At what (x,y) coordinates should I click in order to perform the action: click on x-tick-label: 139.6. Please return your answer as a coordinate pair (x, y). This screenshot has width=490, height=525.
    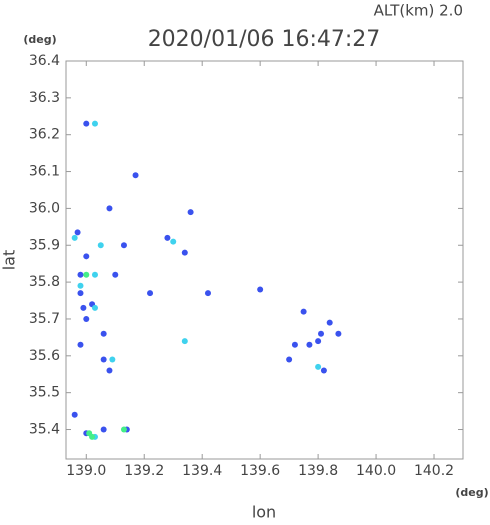
    Looking at the image, I should click on (260, 471).